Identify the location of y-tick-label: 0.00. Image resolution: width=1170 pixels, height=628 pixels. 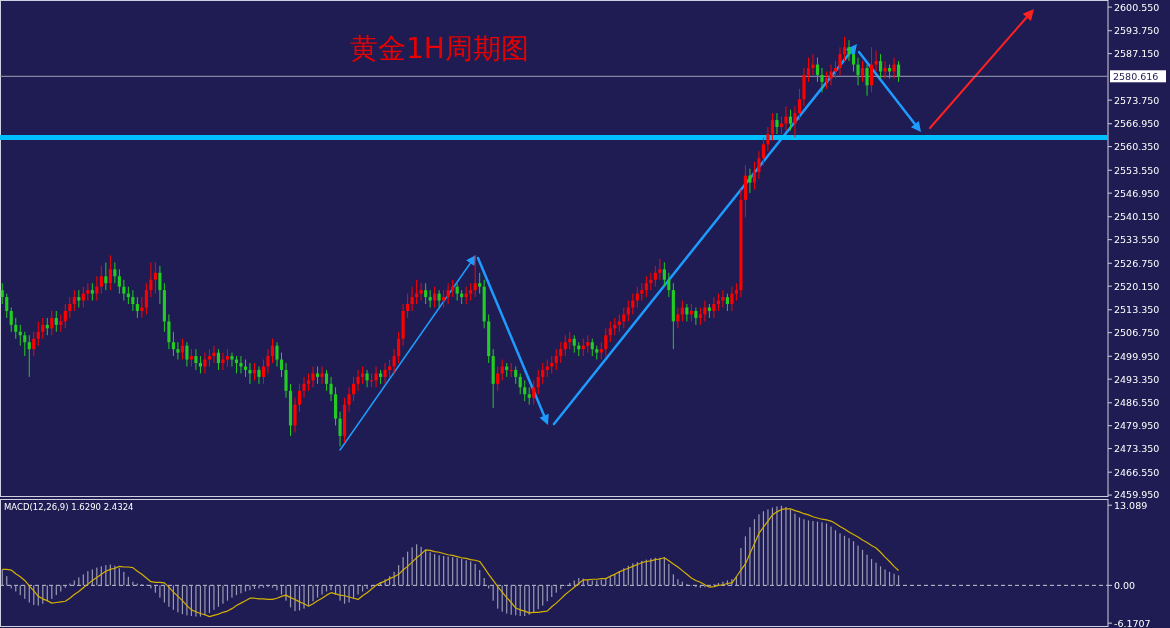
(1125, 585).